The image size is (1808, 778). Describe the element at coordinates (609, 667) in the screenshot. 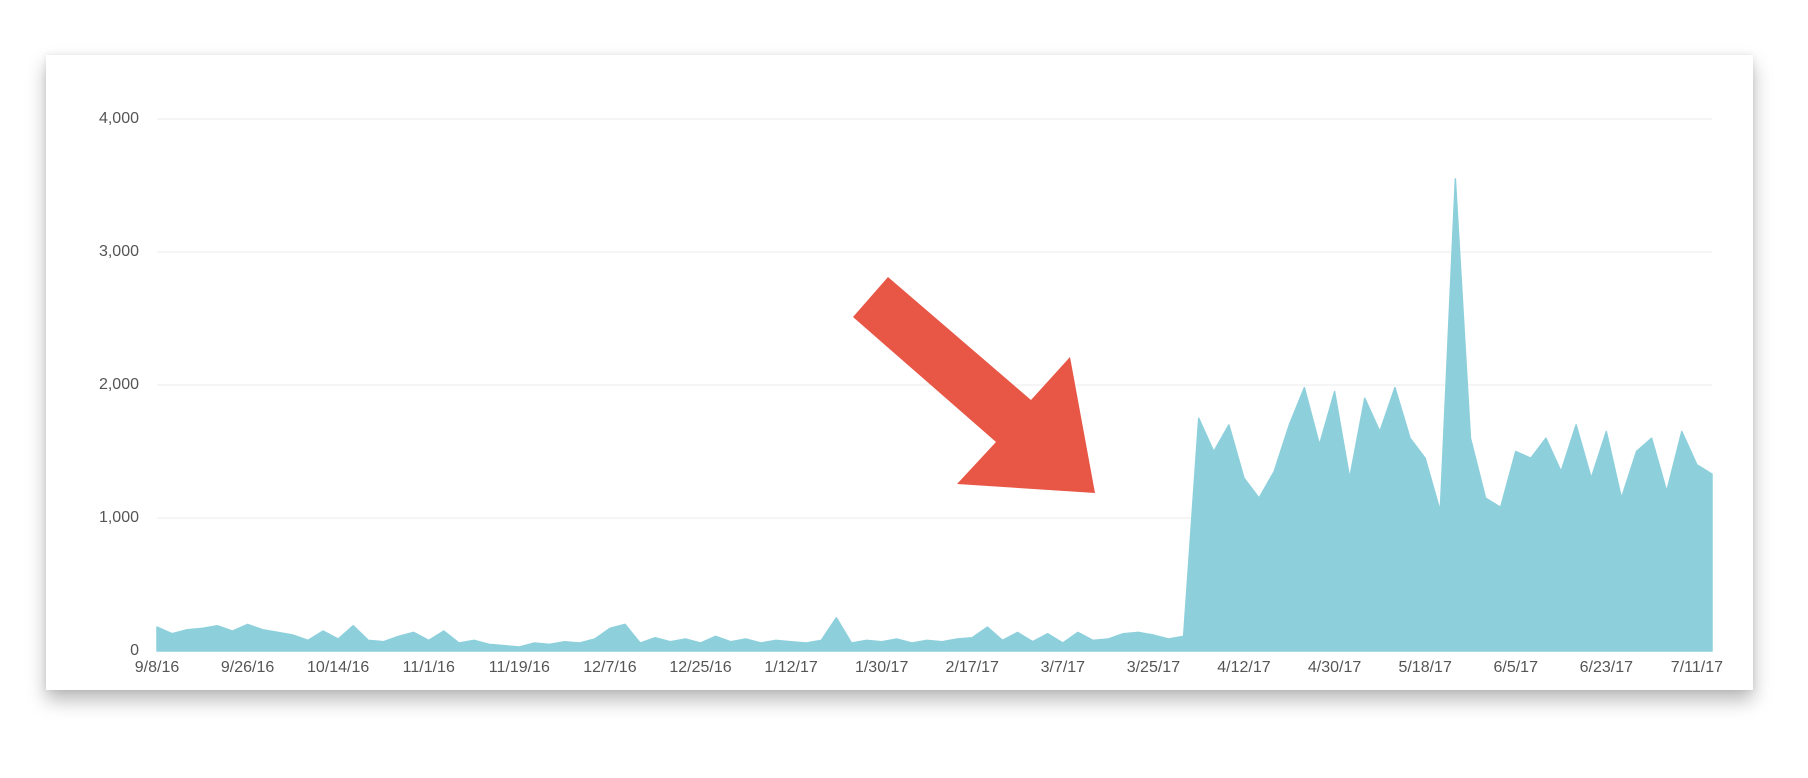

I see `x-tick-label: 12/7/16` at that location.